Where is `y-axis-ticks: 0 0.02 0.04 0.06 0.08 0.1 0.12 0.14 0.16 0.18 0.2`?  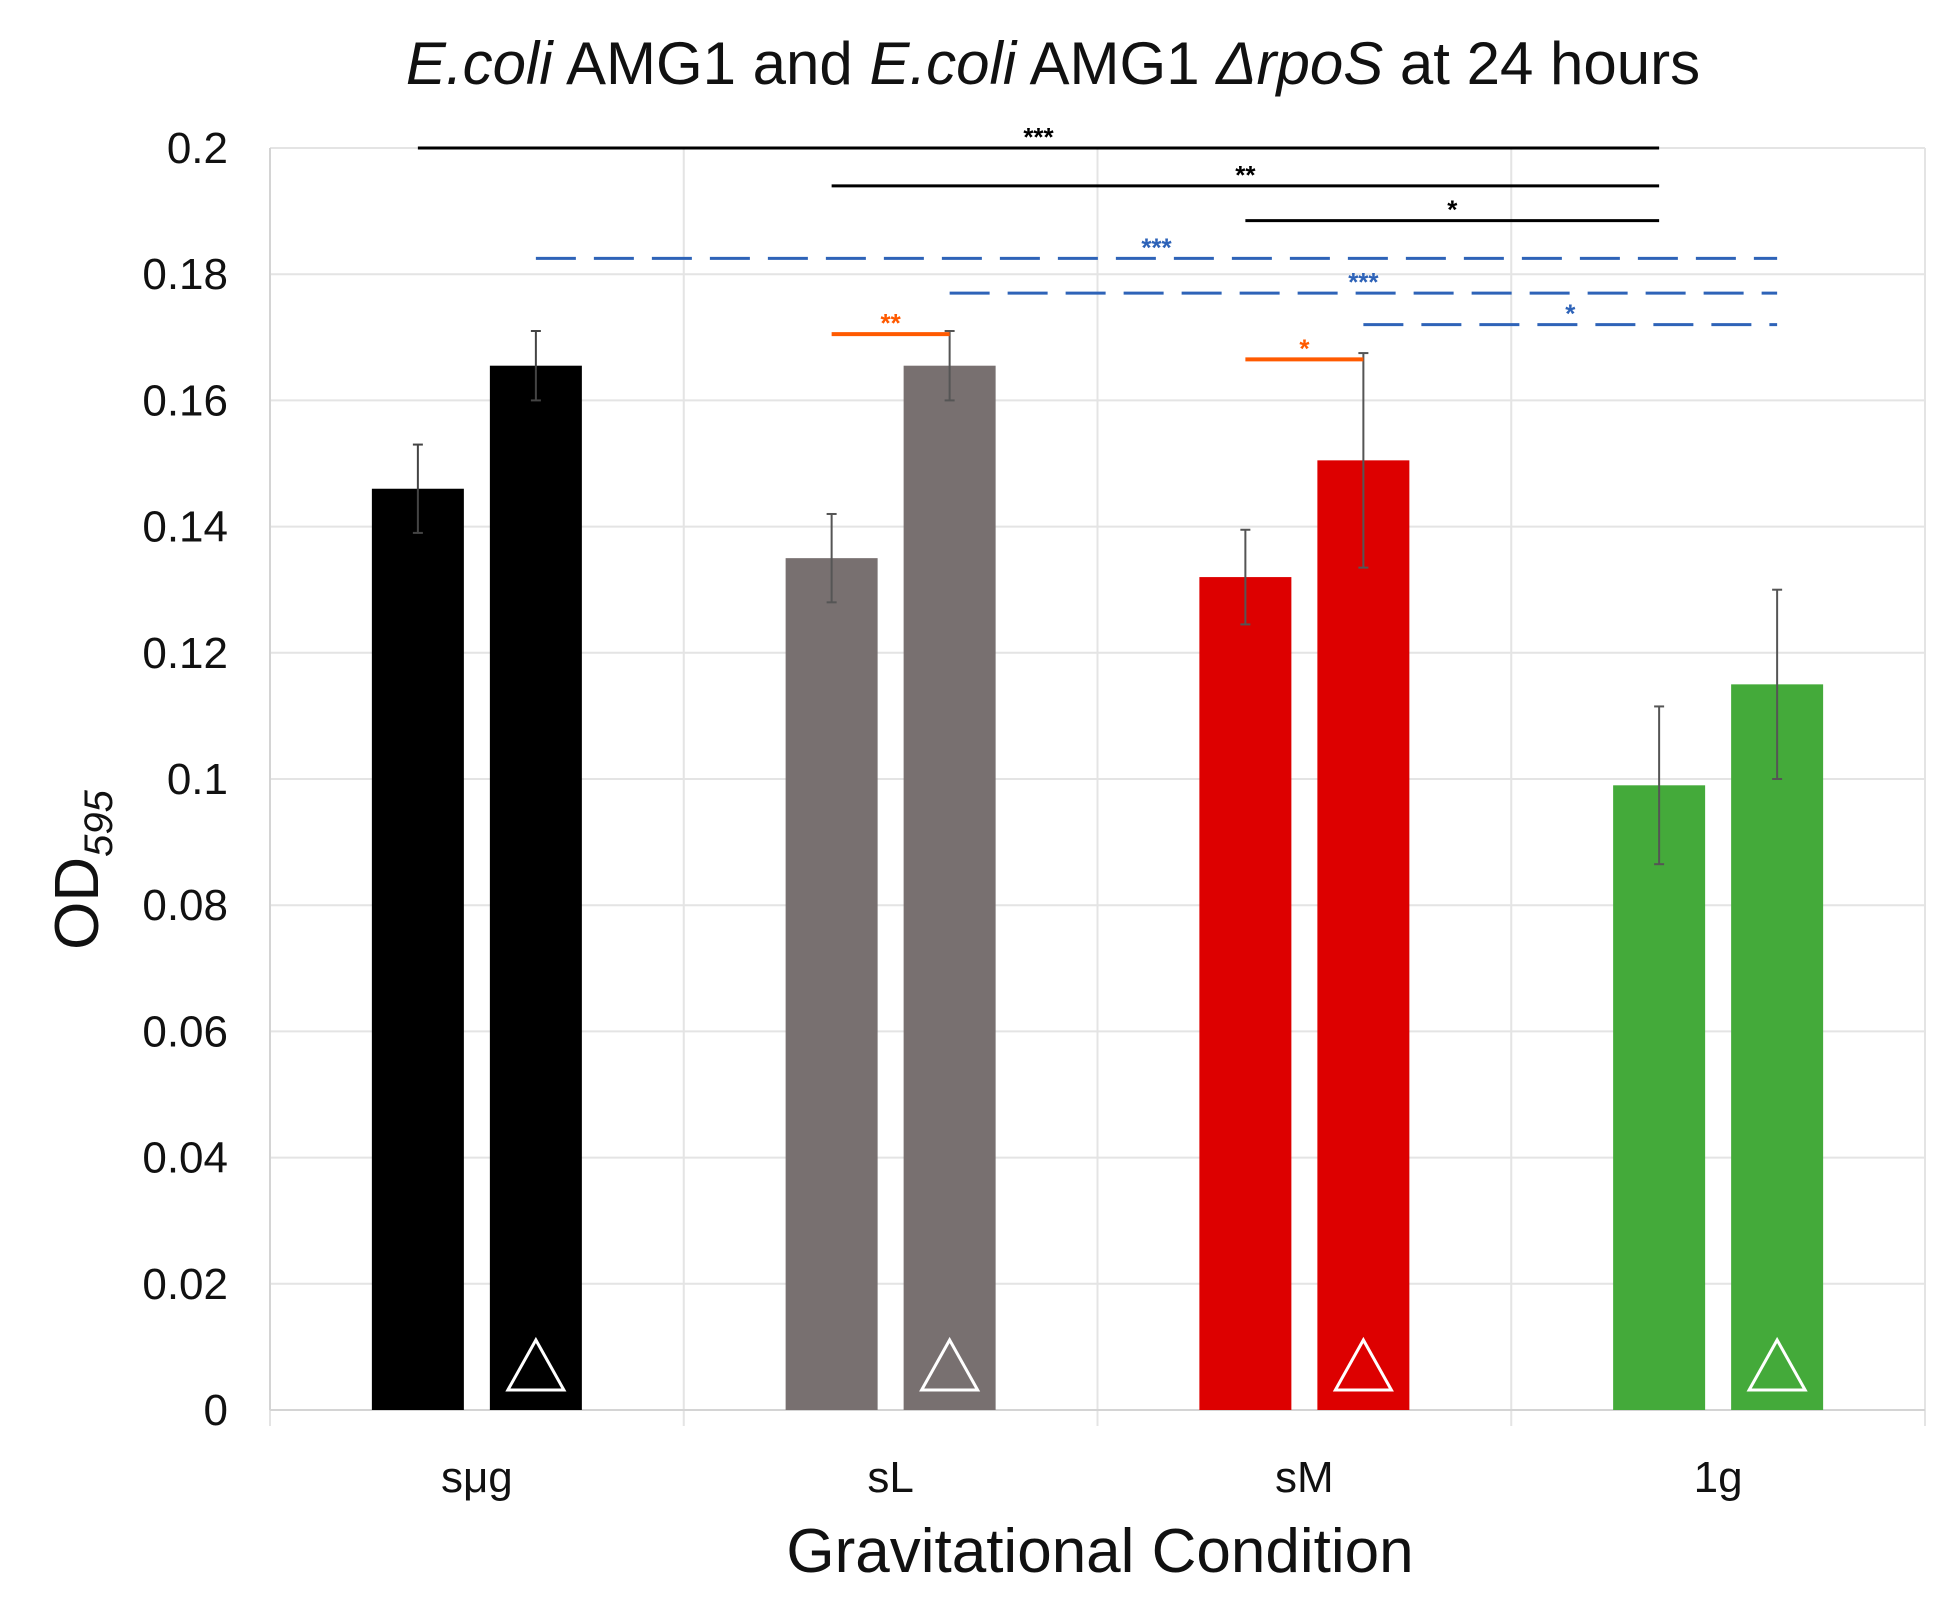 y-axis-ticks: 0 0.02 0.04 0.06 0.08 0.1 0.12 0.14 0.16 0.18 0.2 is located at coordinates (185, 779).